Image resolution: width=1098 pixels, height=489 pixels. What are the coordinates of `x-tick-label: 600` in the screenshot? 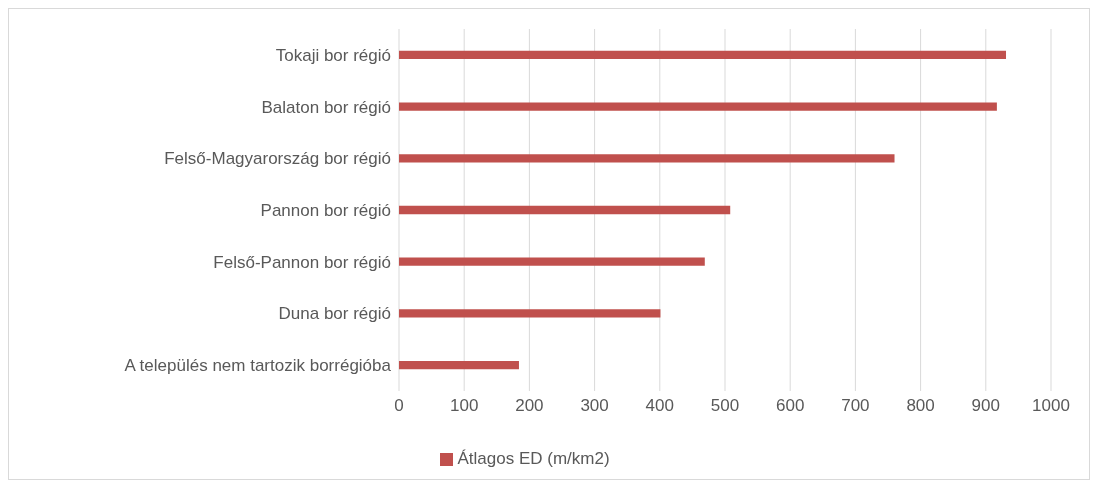 It's located at (790, 406).